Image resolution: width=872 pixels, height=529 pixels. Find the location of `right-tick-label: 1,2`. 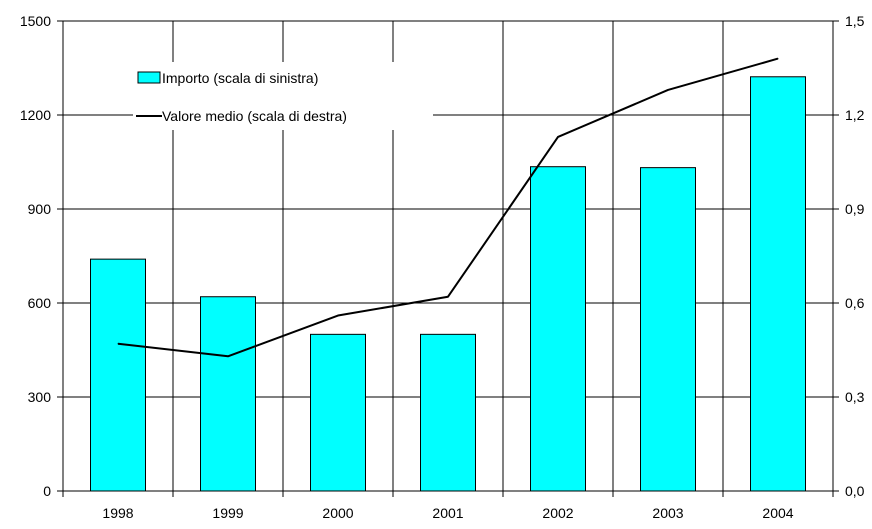

right-tick-label: 1,2 is located at coordinates (855, 115).